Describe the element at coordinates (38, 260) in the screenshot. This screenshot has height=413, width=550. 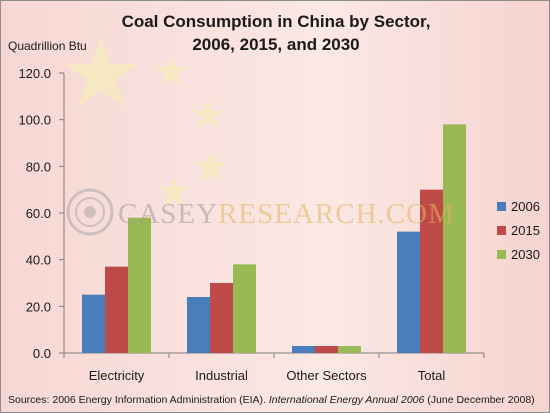
I see `y-tick-label: 40.0` at that location.